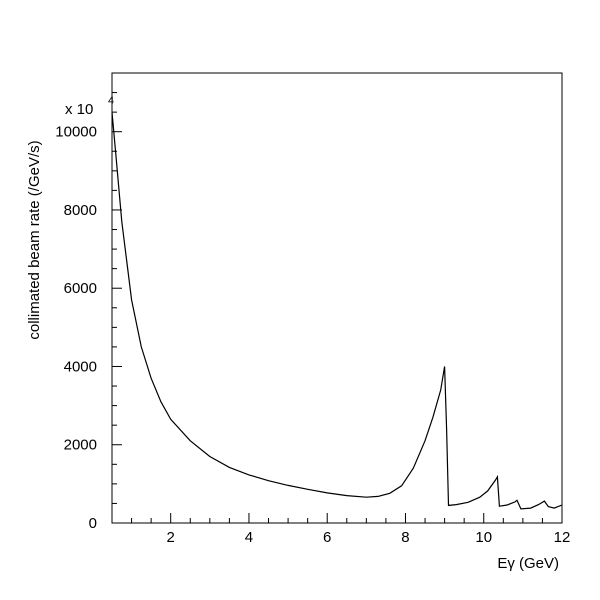  I want to click on y-tick-label: 2000, so click(80, 445).